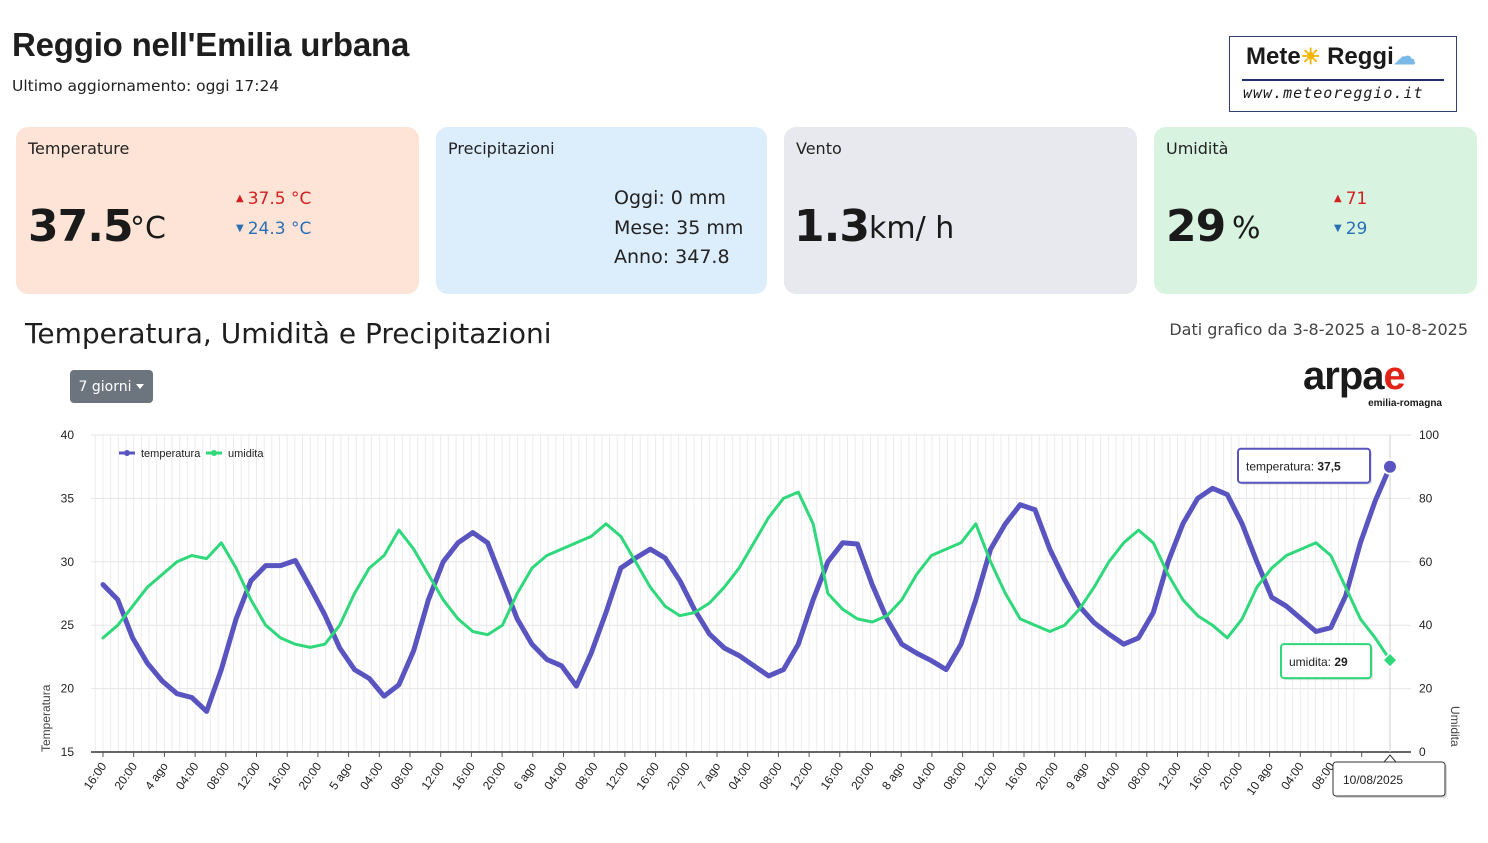  I want to click on y-right-tick-label: 20, so click(1426, 689).